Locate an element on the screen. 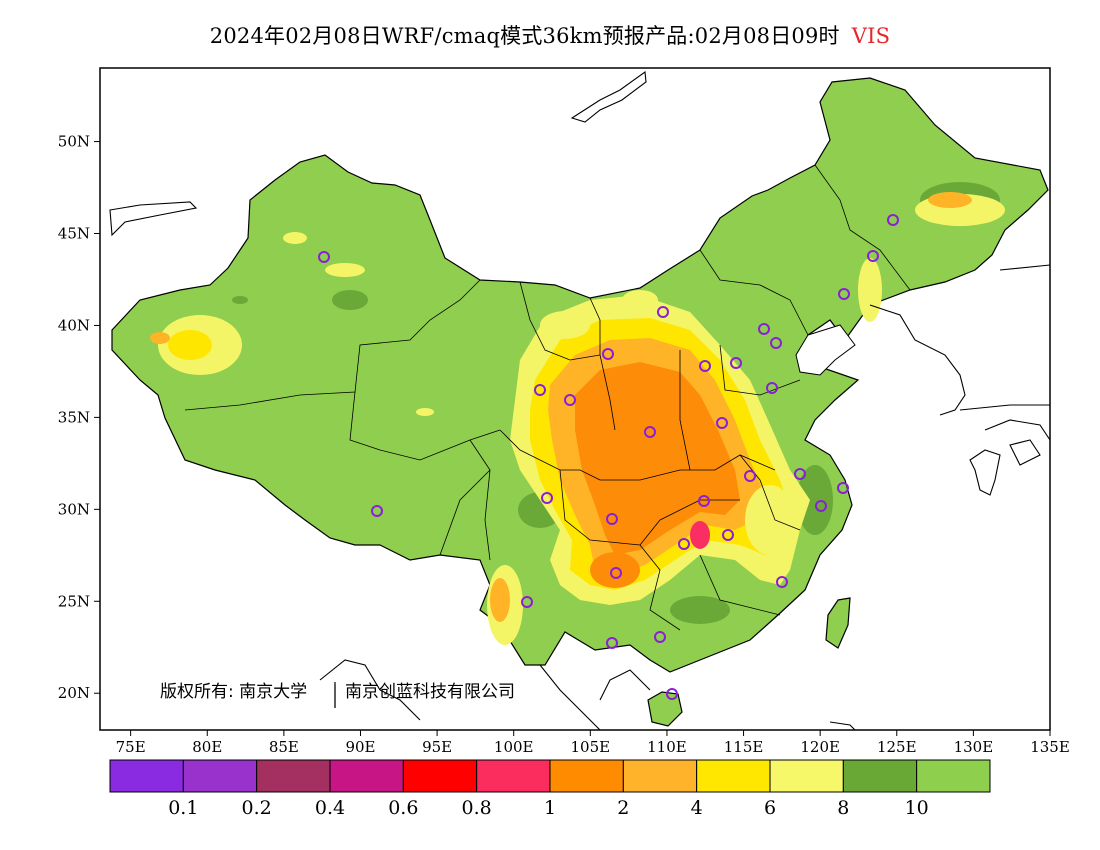 The image size is (1100, 850). lon-tick-label-4: 95E is located at coordinates (437, 747).